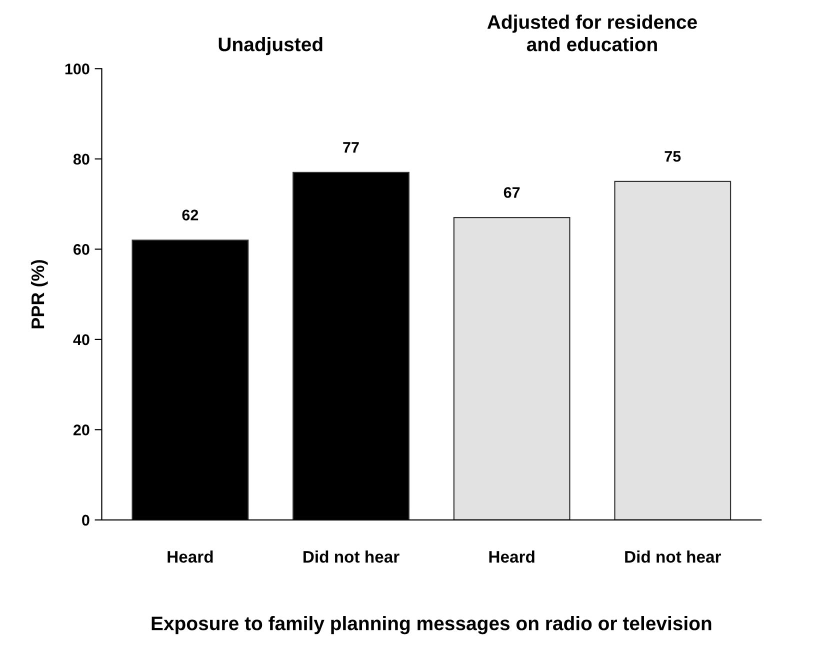 The width and height of the screenshot is (814, 654). What do you see at coordinates (82, 249) in the screenshot?
I see `y-tick-label: 60` at bounding box center [82, 249].